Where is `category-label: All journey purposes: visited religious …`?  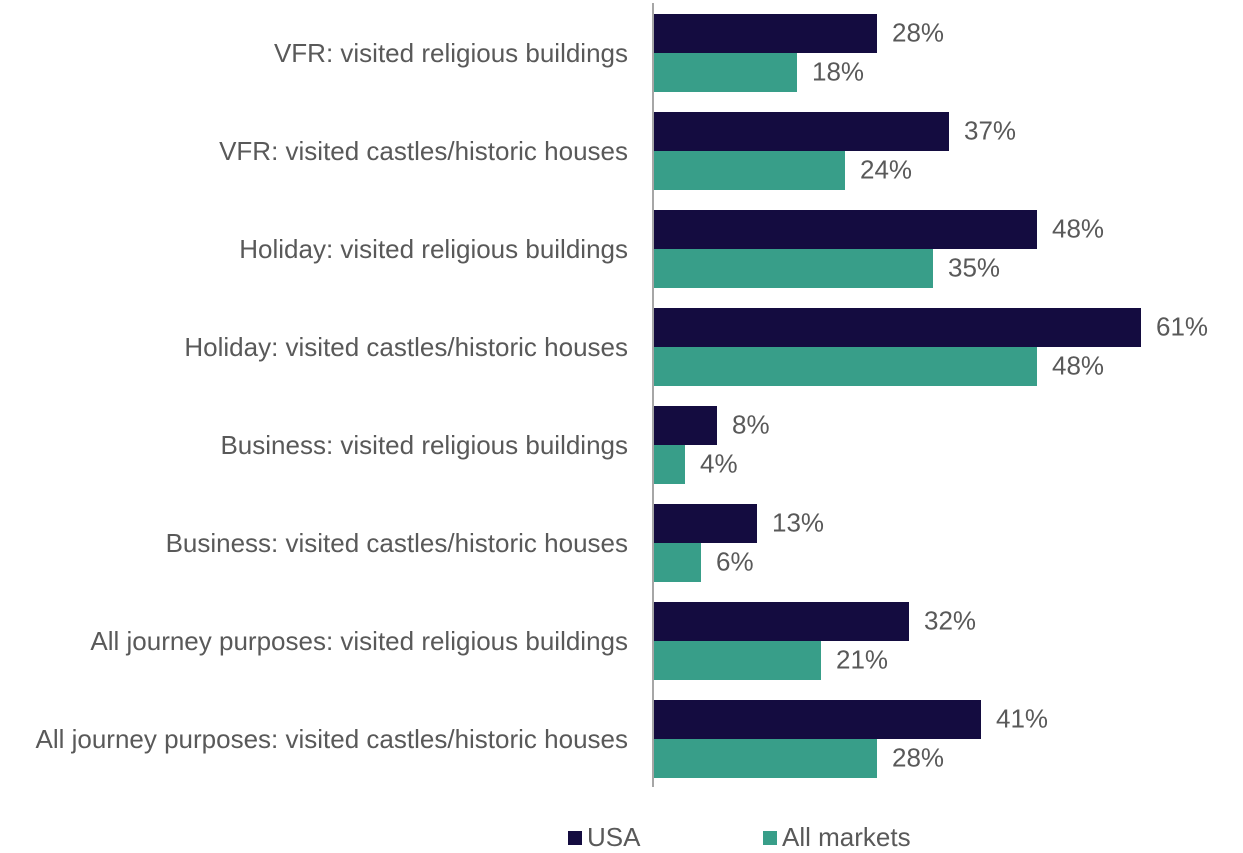 category-label: All journey purposes: visited religious … is located at coordinates (359, 641).